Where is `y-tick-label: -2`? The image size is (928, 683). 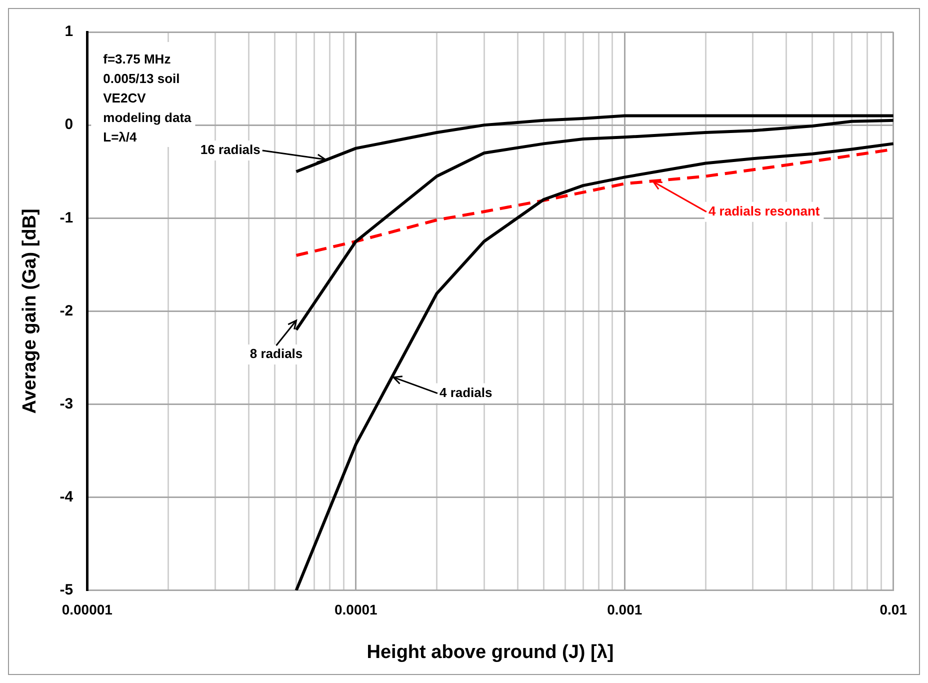
y-tick-label: -2 is located at coordinates (67, 311).